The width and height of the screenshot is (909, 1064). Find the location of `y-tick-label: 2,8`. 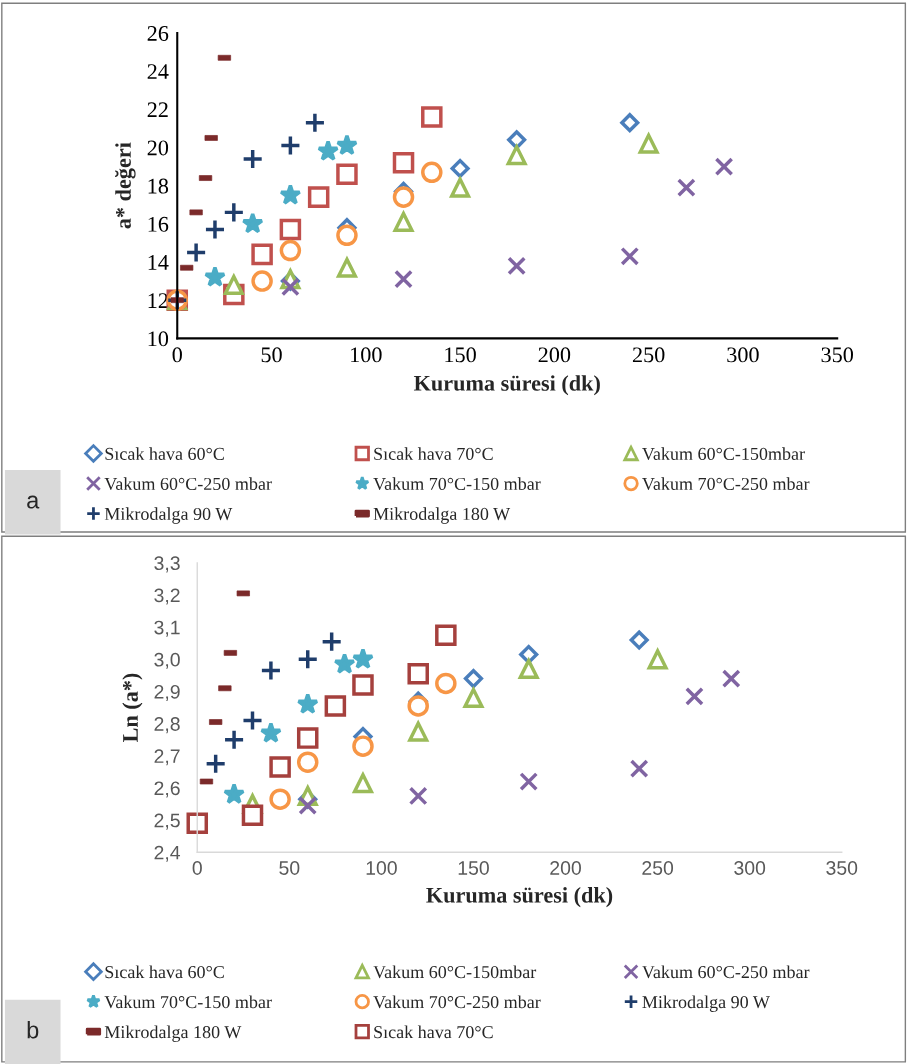

y-tick-label: 2,8 is located at coordinates (167, 725).